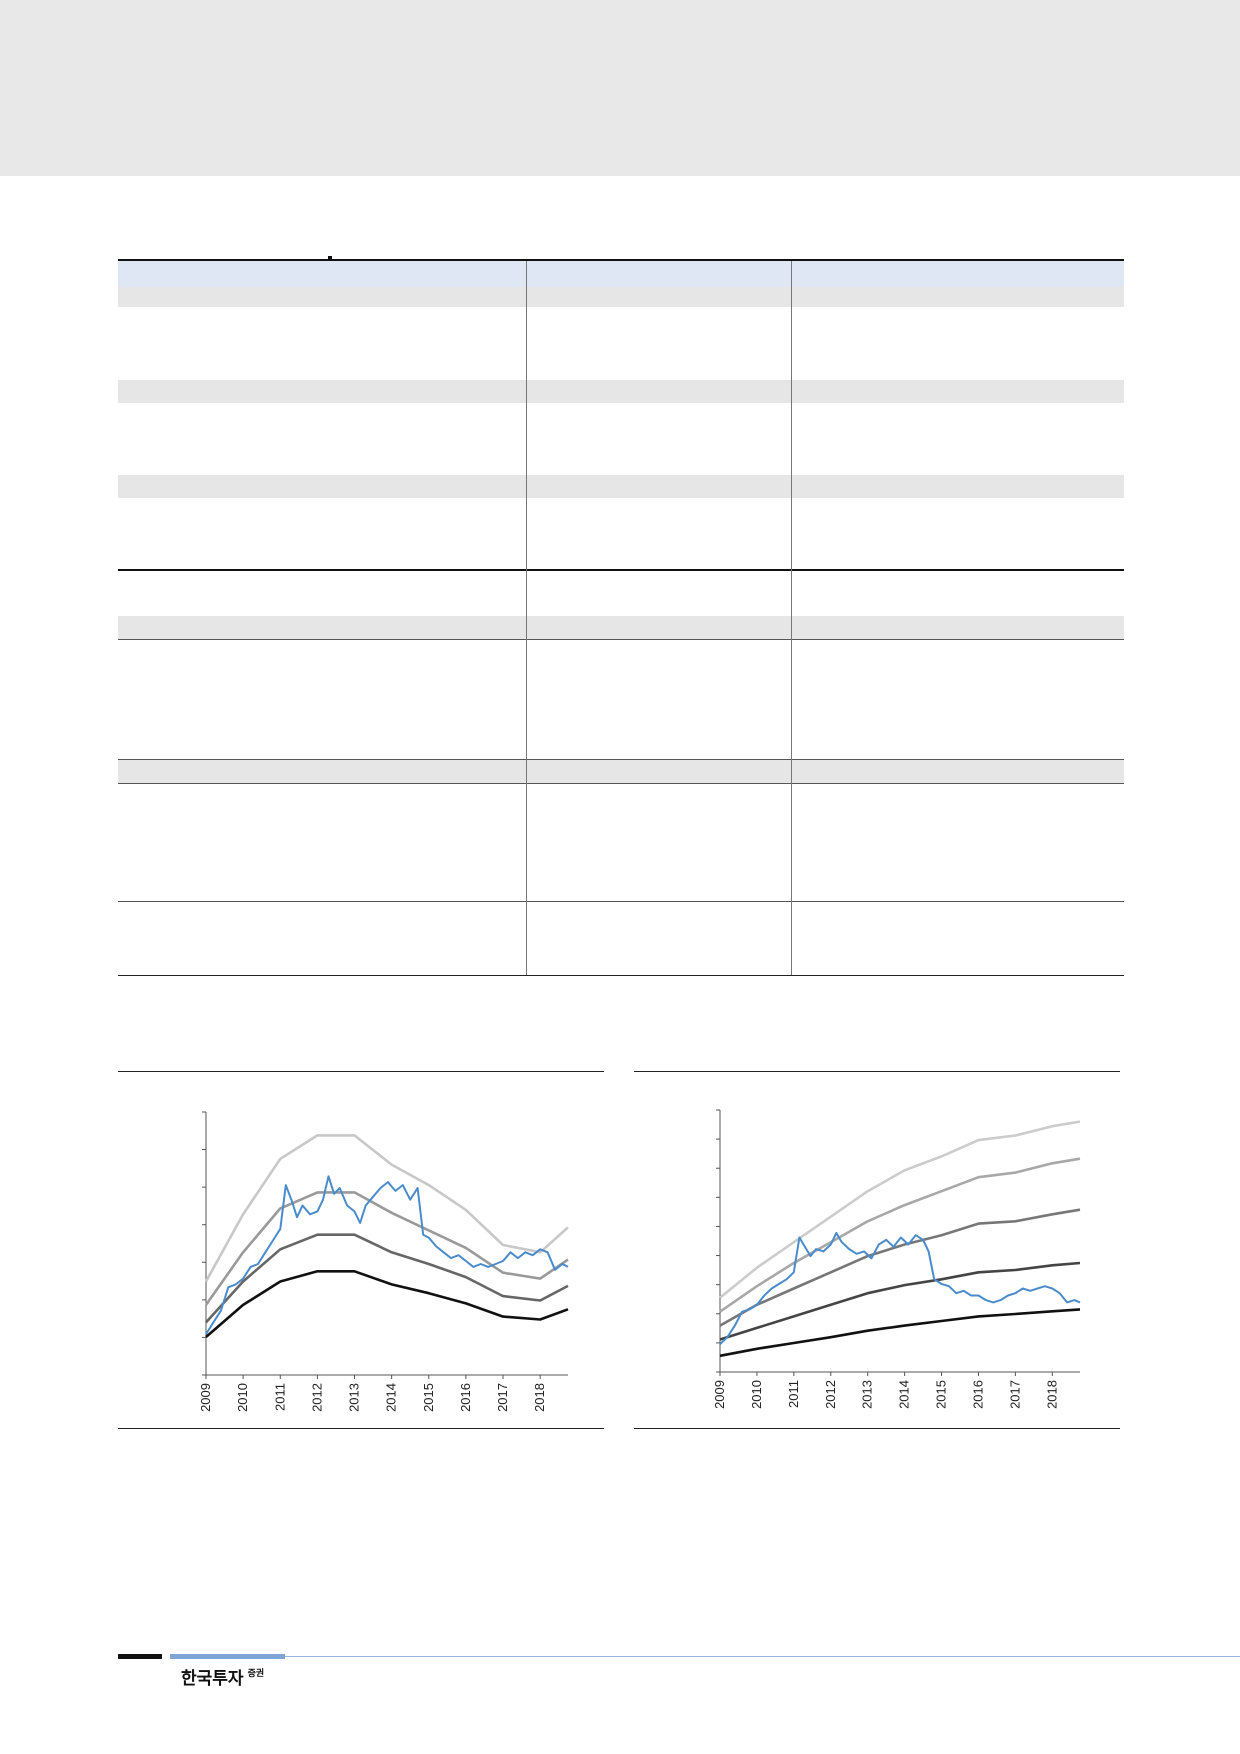  I want to click on table-bottom-rule, so click(621, 975).